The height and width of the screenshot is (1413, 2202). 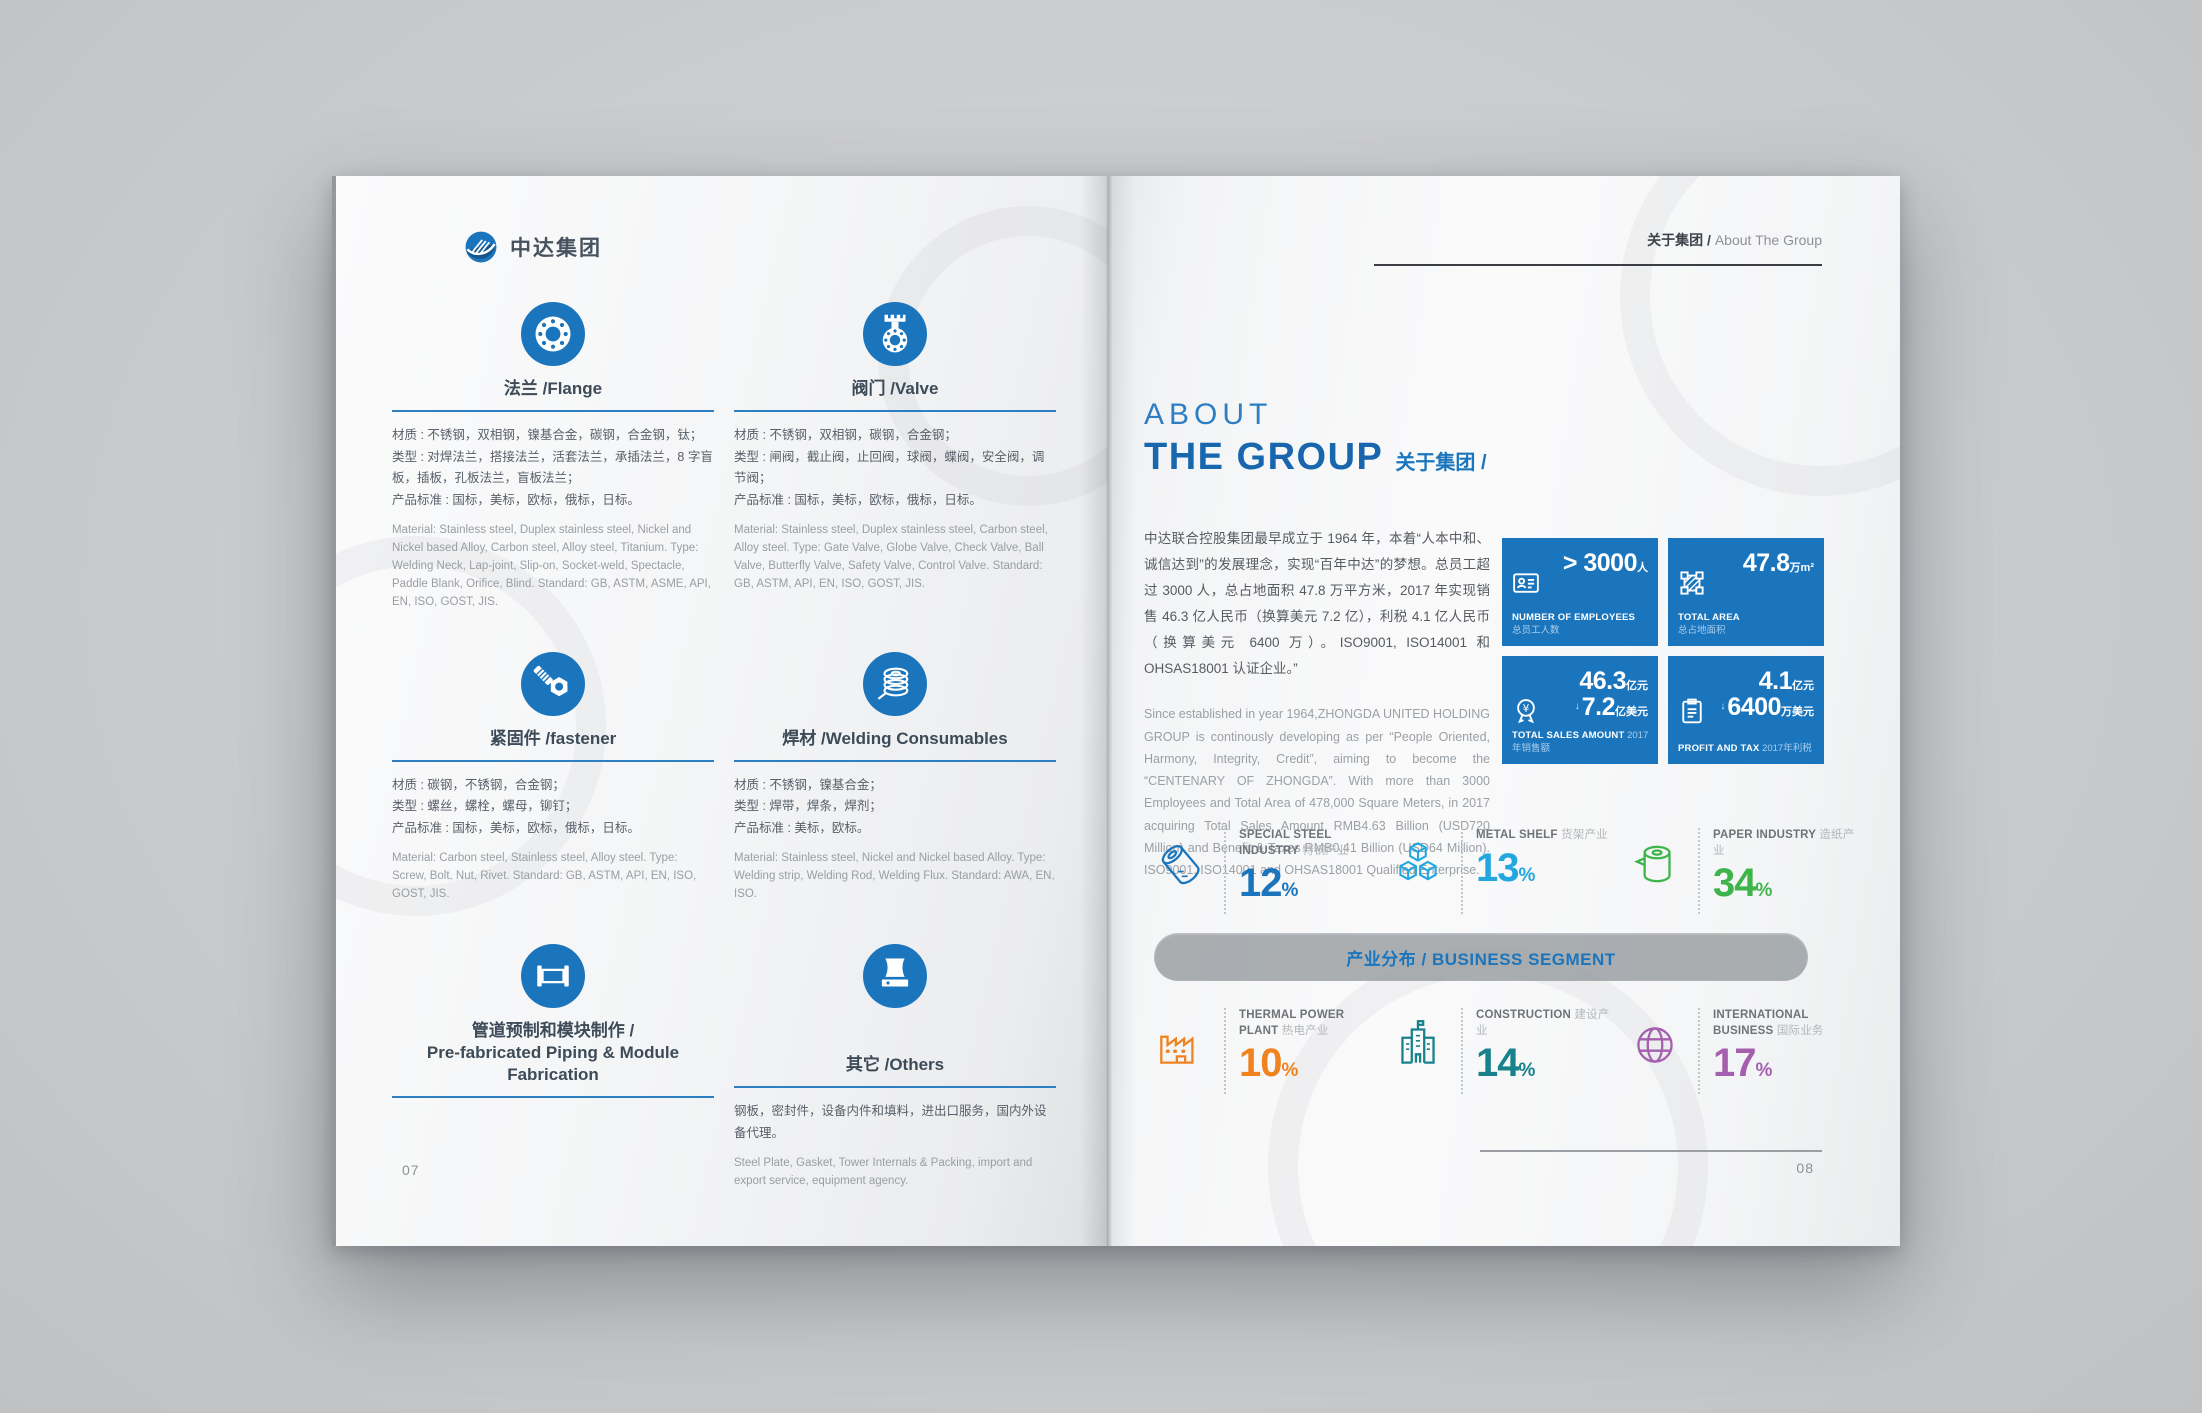 What do you see at coordinates (1181, 865) in the screenshot?
I see `steel-cylinder-icon` at bounding box center [1181, 865].